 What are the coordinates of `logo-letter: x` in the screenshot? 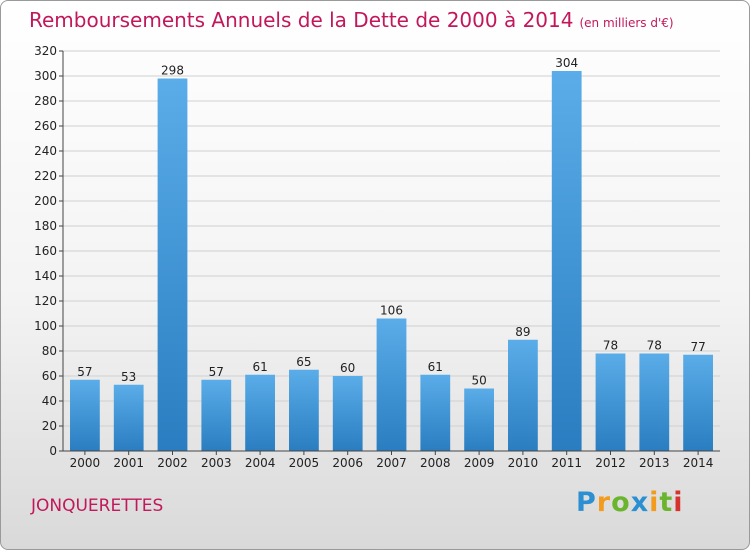 It's located at (640, 502).